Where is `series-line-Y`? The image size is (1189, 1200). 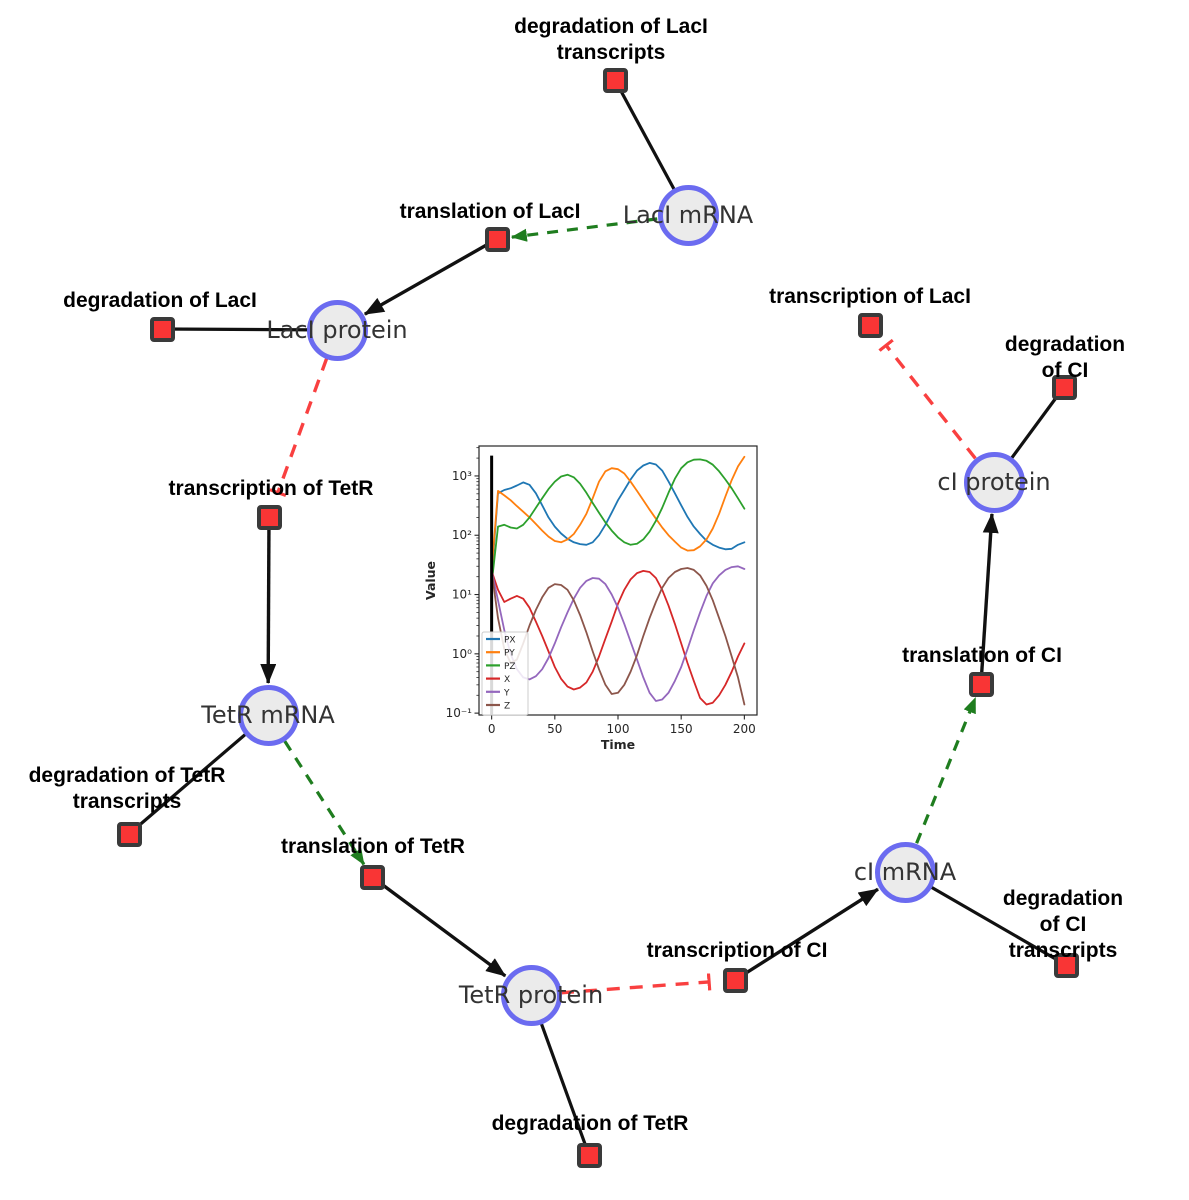 series-line-Y is located at coordinates (618, 633).